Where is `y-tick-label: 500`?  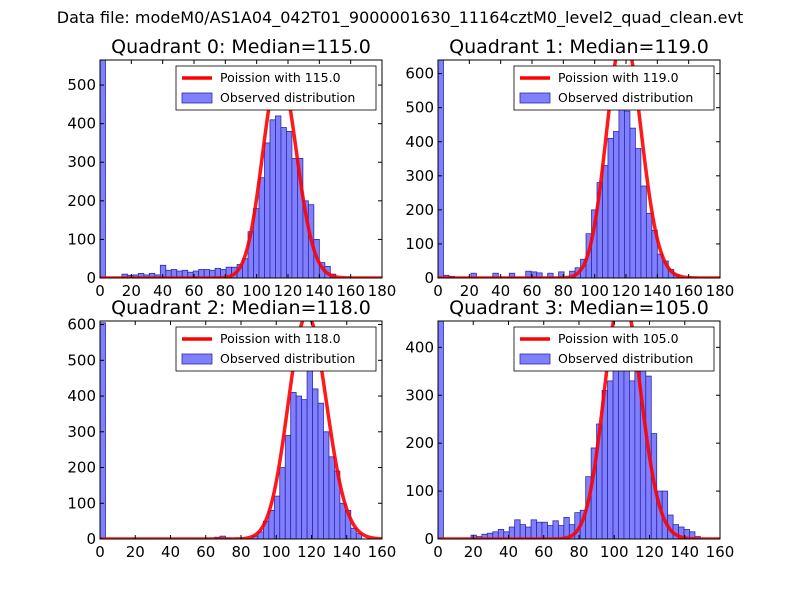
y-tick-label: 500 is located at coordinates (419, 108).